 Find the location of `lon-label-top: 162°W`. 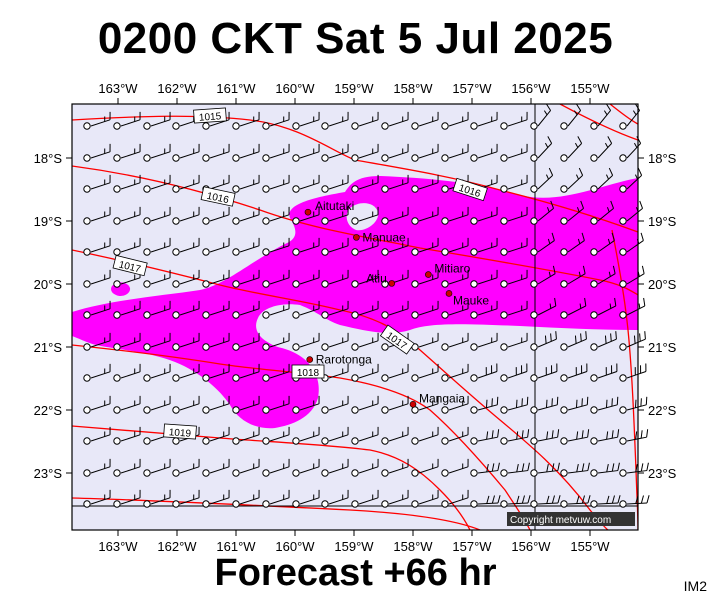

lon-label-top: 162°W is located at coordinates (177, 88).